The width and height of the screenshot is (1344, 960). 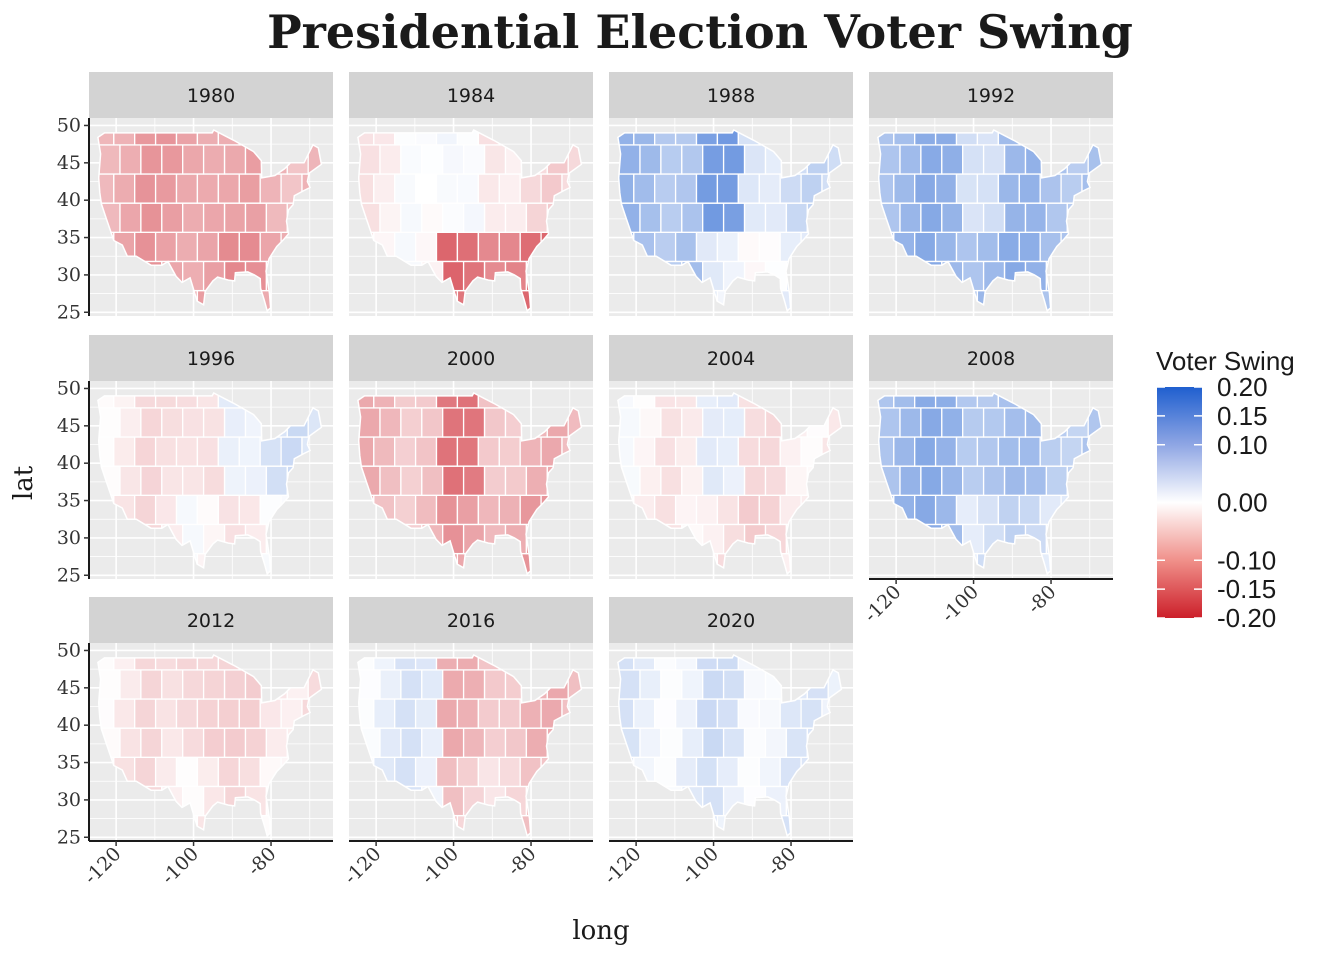 I want to click on facet-strip-label: 1988, so click(x=731, y=96).